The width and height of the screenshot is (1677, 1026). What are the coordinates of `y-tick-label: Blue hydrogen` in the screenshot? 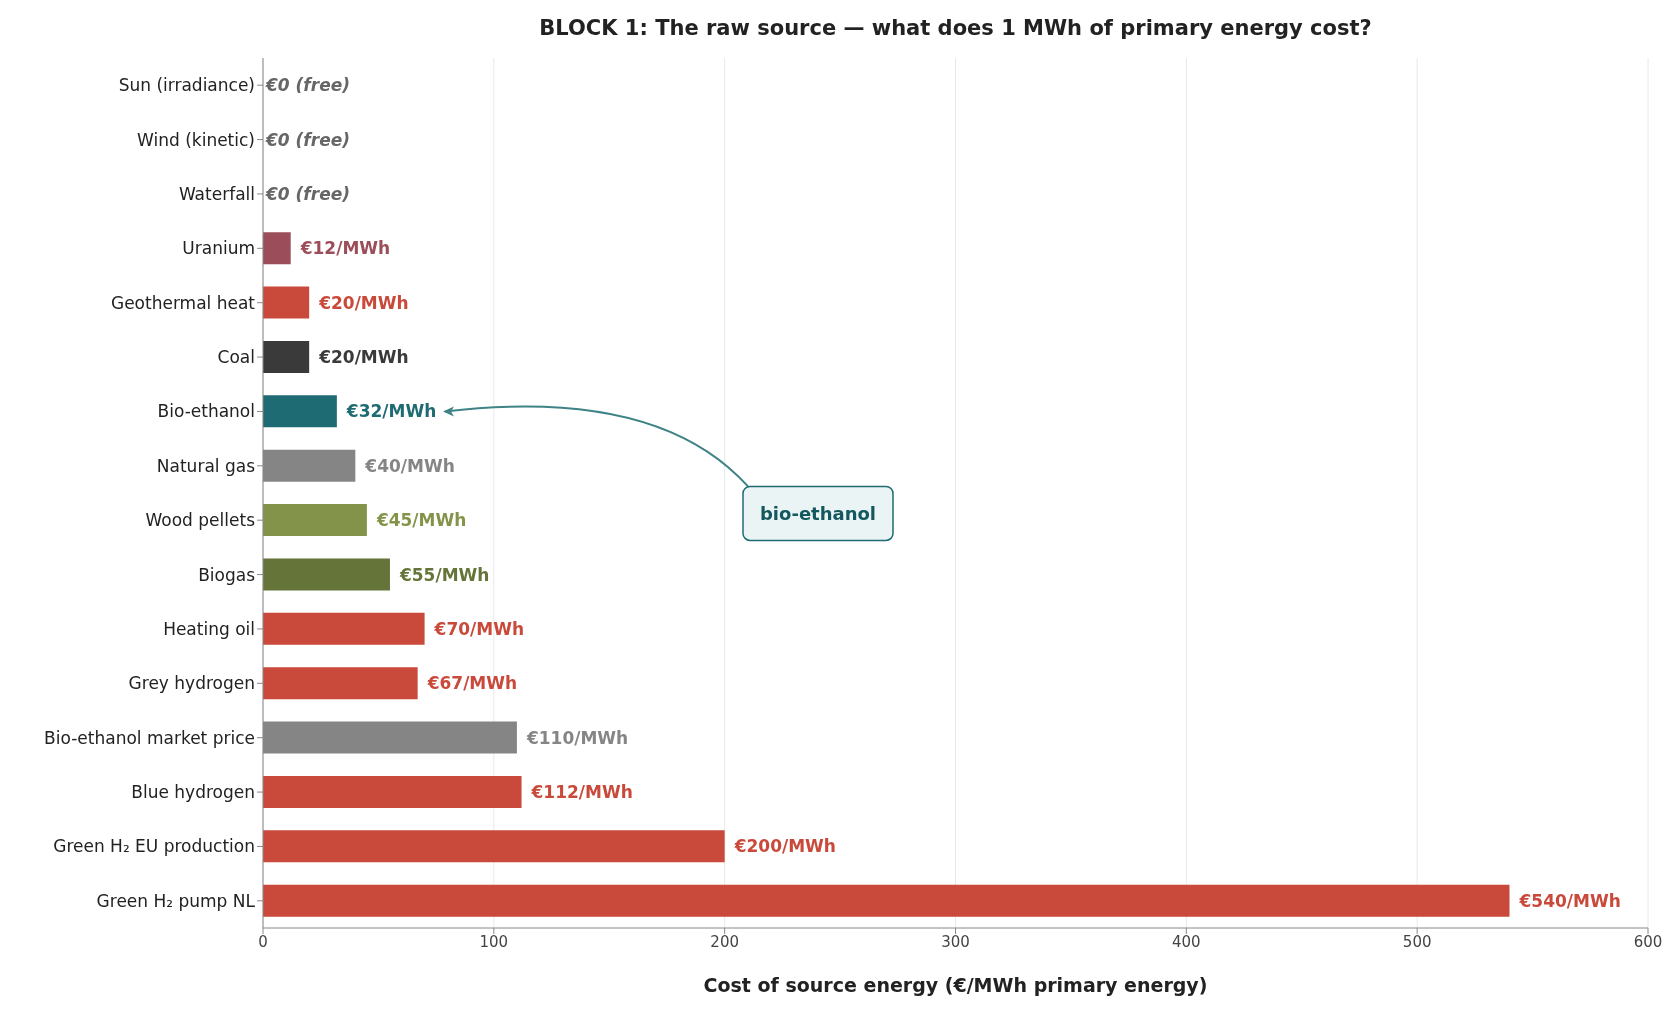 It's located at (193, 792).